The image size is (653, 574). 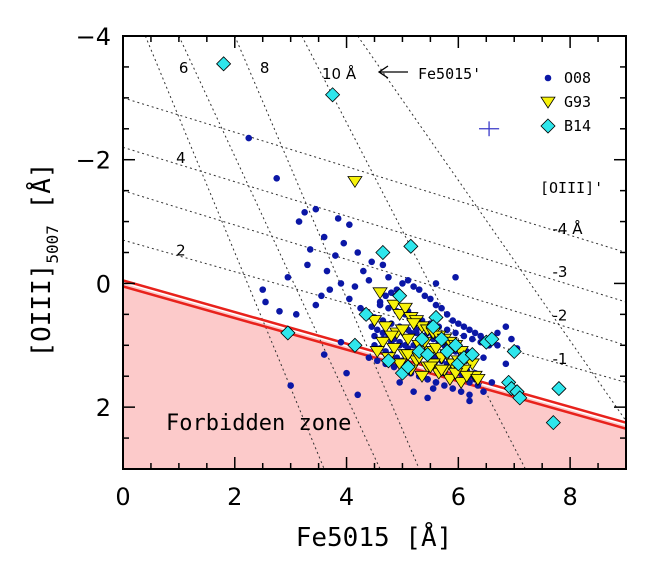 What do you see at coordinates (383, 72) in the screenshot?
I see `fe5015-arrow-head` at bounding box center [383, 72].